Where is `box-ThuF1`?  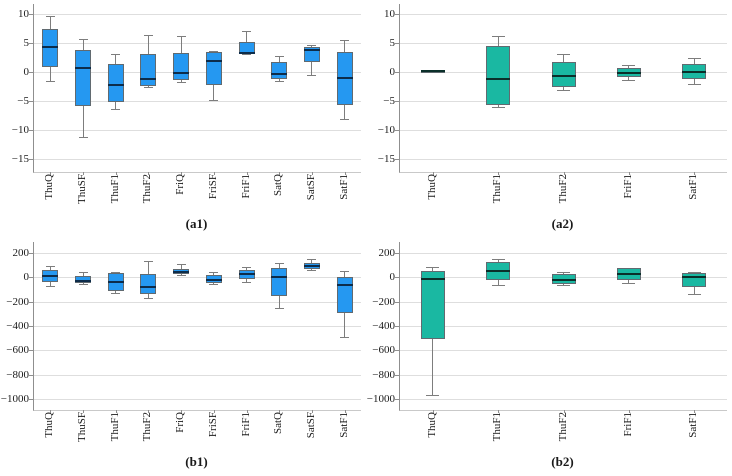 box-ThuF1 is located at coordinates (115, 82).